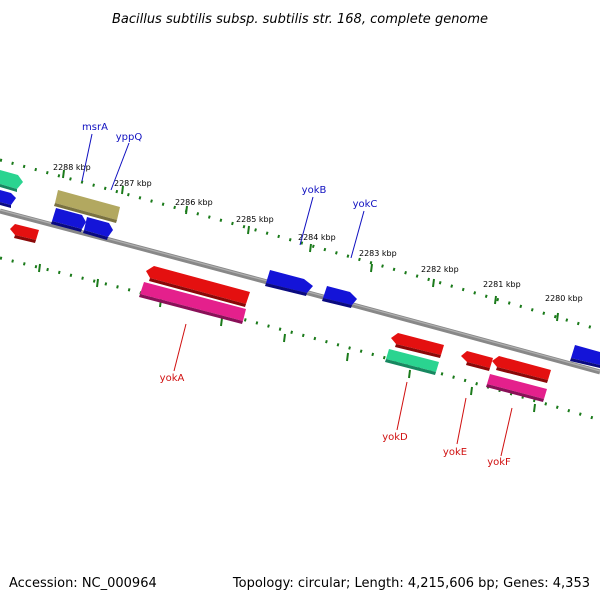 The height and width of the screenshot is (600, 600). Describe the element at coordinates (516, 388) in the screenshot. I see `gene-feature-yokf-pink` at that location.